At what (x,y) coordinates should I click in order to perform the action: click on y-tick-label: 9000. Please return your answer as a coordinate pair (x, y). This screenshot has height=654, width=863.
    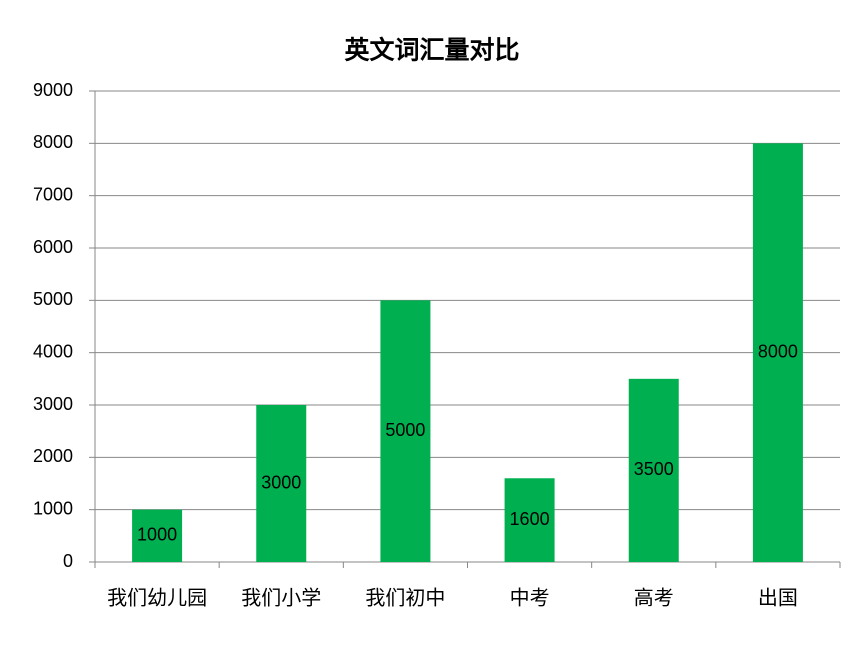
    Looking at the image, I should click on (53, 90).